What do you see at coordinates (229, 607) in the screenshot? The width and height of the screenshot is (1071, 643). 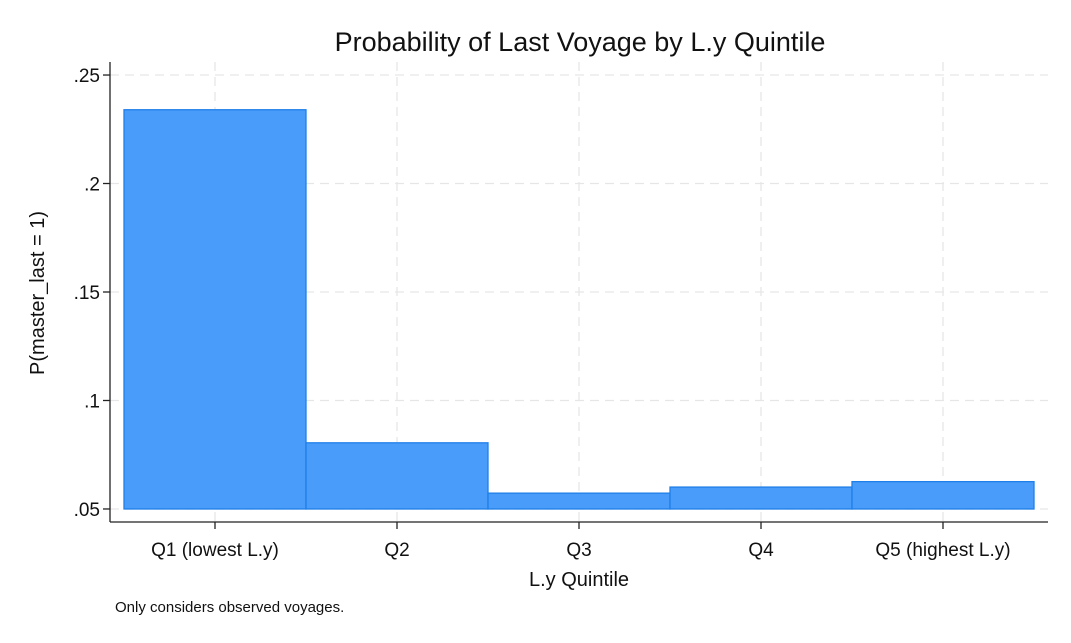 I see `chart-note: Only considers observed voyages.` at bounding box center [229, 607].